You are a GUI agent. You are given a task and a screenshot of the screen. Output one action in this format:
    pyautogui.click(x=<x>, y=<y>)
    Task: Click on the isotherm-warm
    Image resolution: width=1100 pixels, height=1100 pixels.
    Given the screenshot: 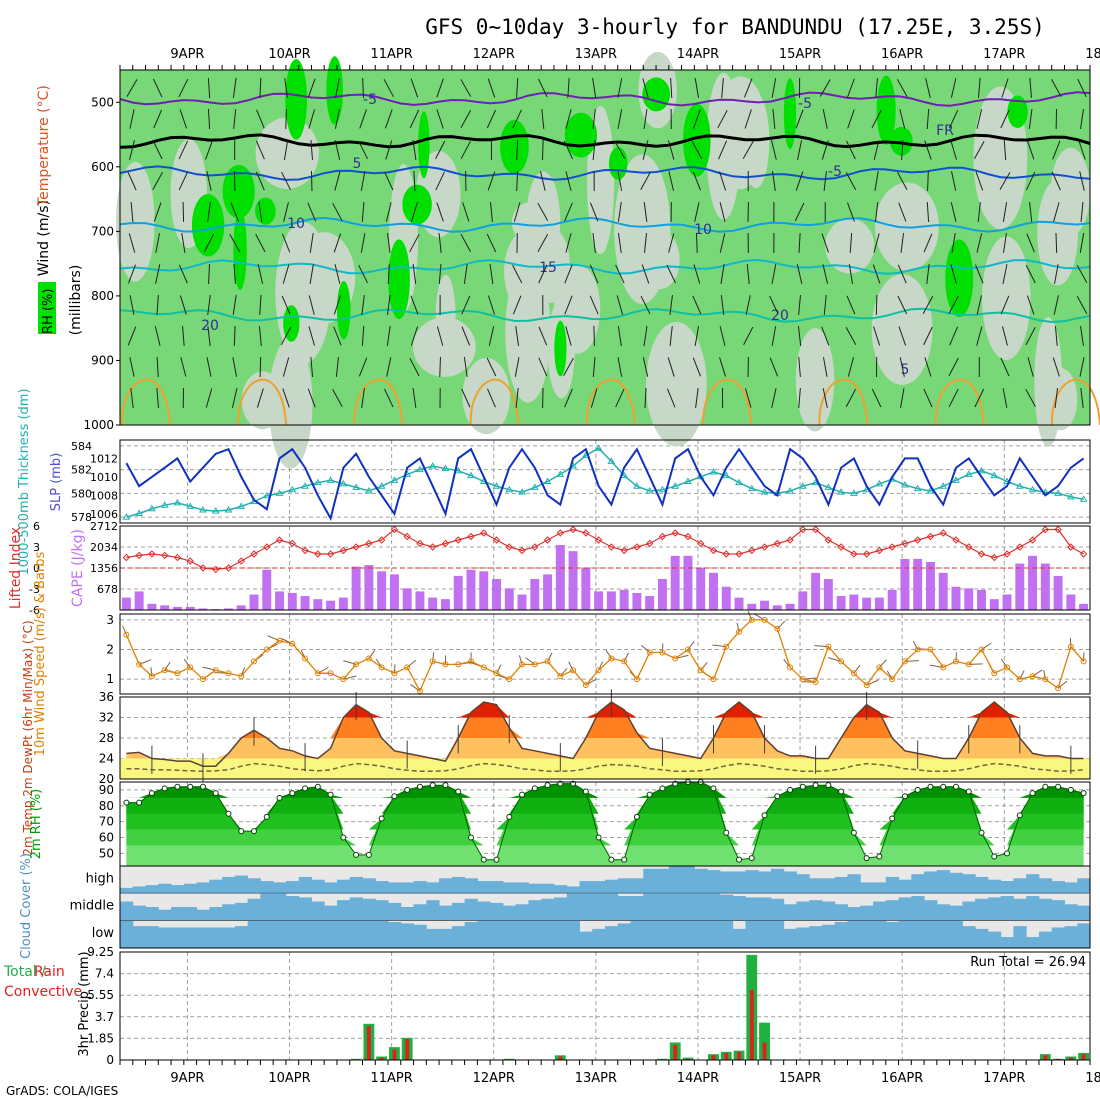 What is the action you would take?
    pyautogui.click(x=494, y=402)
    